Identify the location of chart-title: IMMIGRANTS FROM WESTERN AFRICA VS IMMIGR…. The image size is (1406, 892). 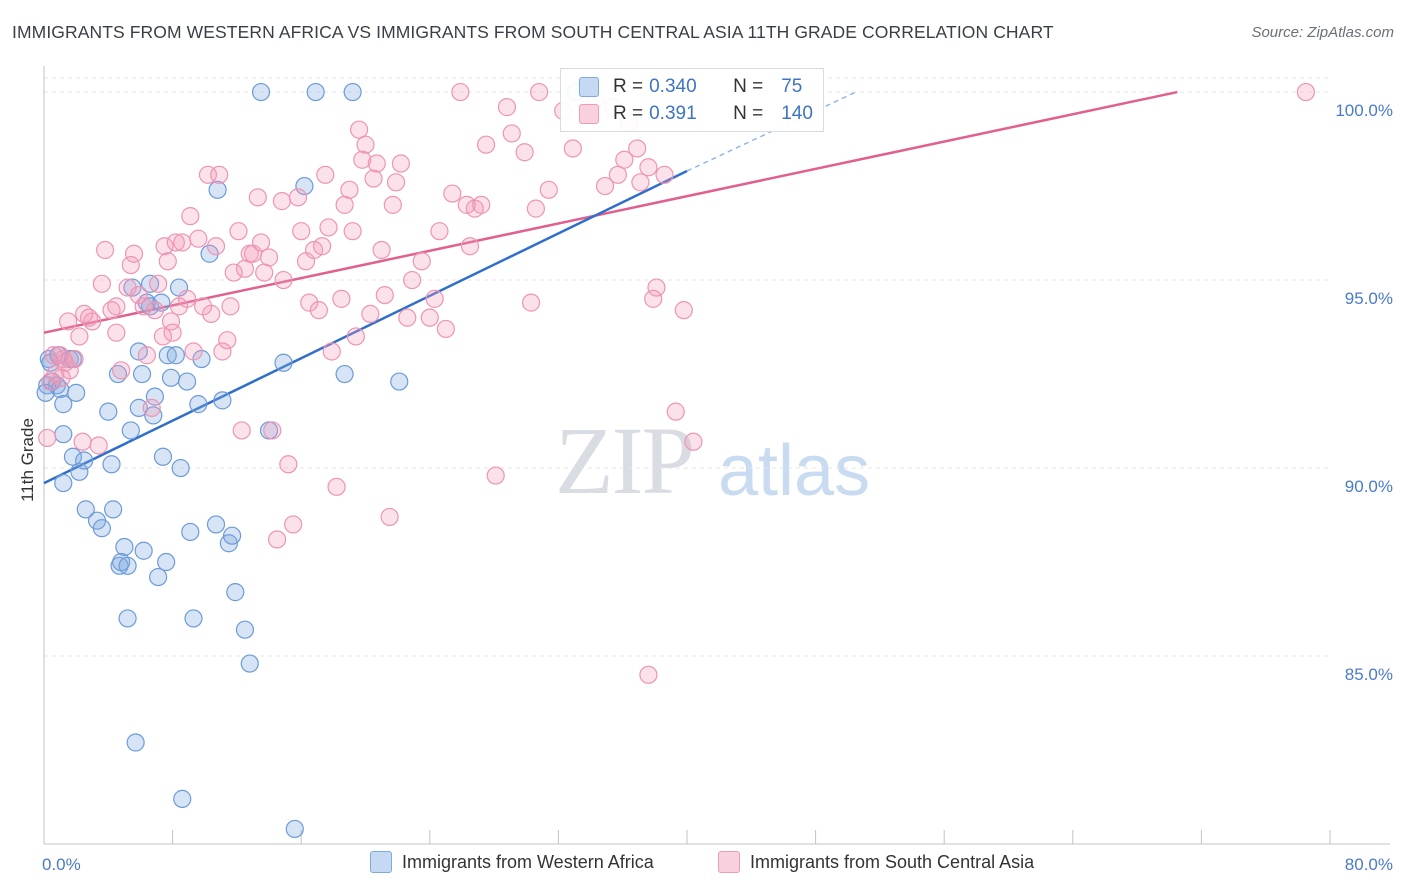
(533, 32).